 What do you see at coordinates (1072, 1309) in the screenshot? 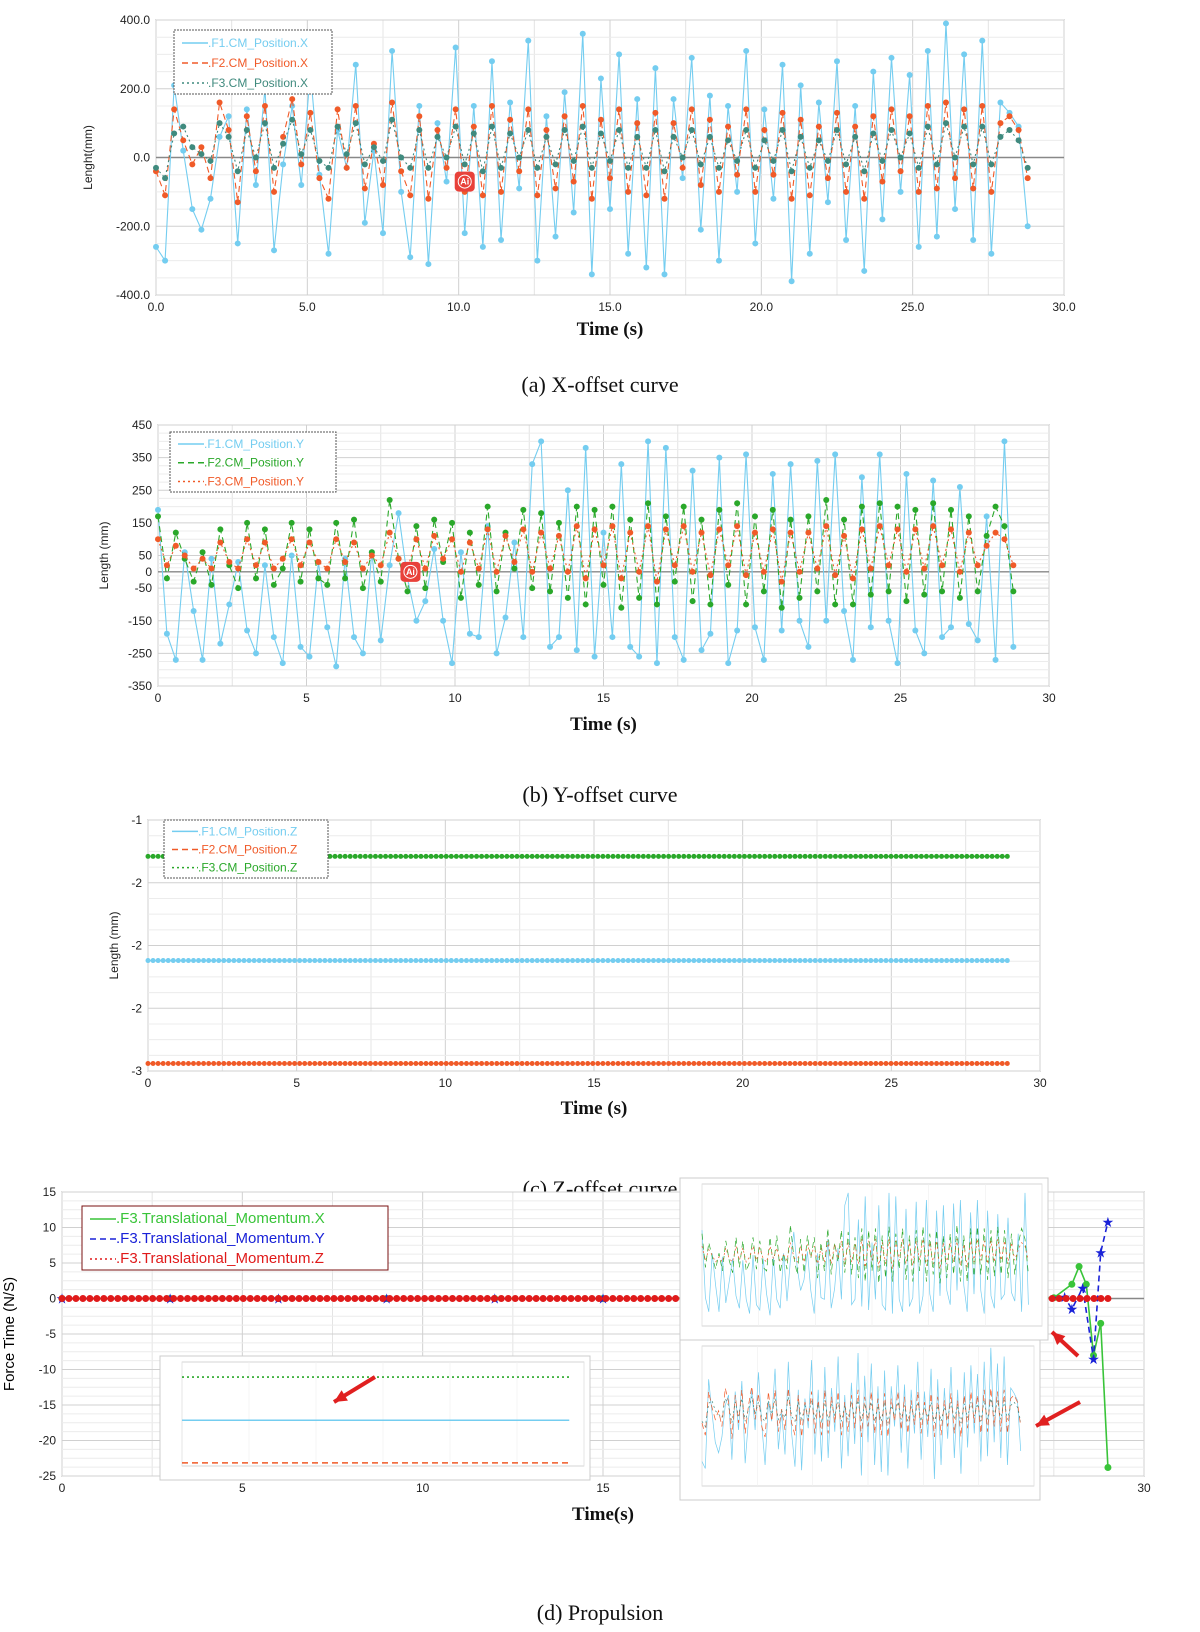
I see `data-point: ★` at bounding box center [1072, 1309].